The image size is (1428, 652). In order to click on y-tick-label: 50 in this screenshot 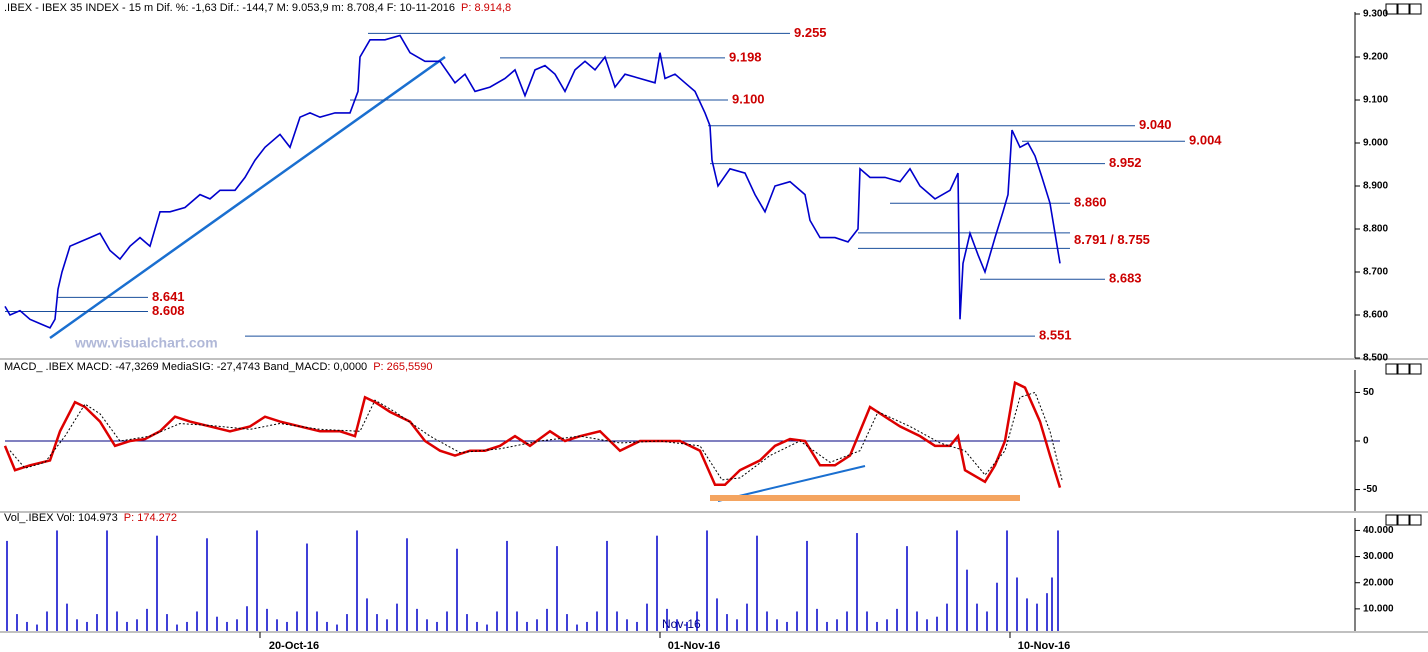, I will do `click(1369, 392)`.